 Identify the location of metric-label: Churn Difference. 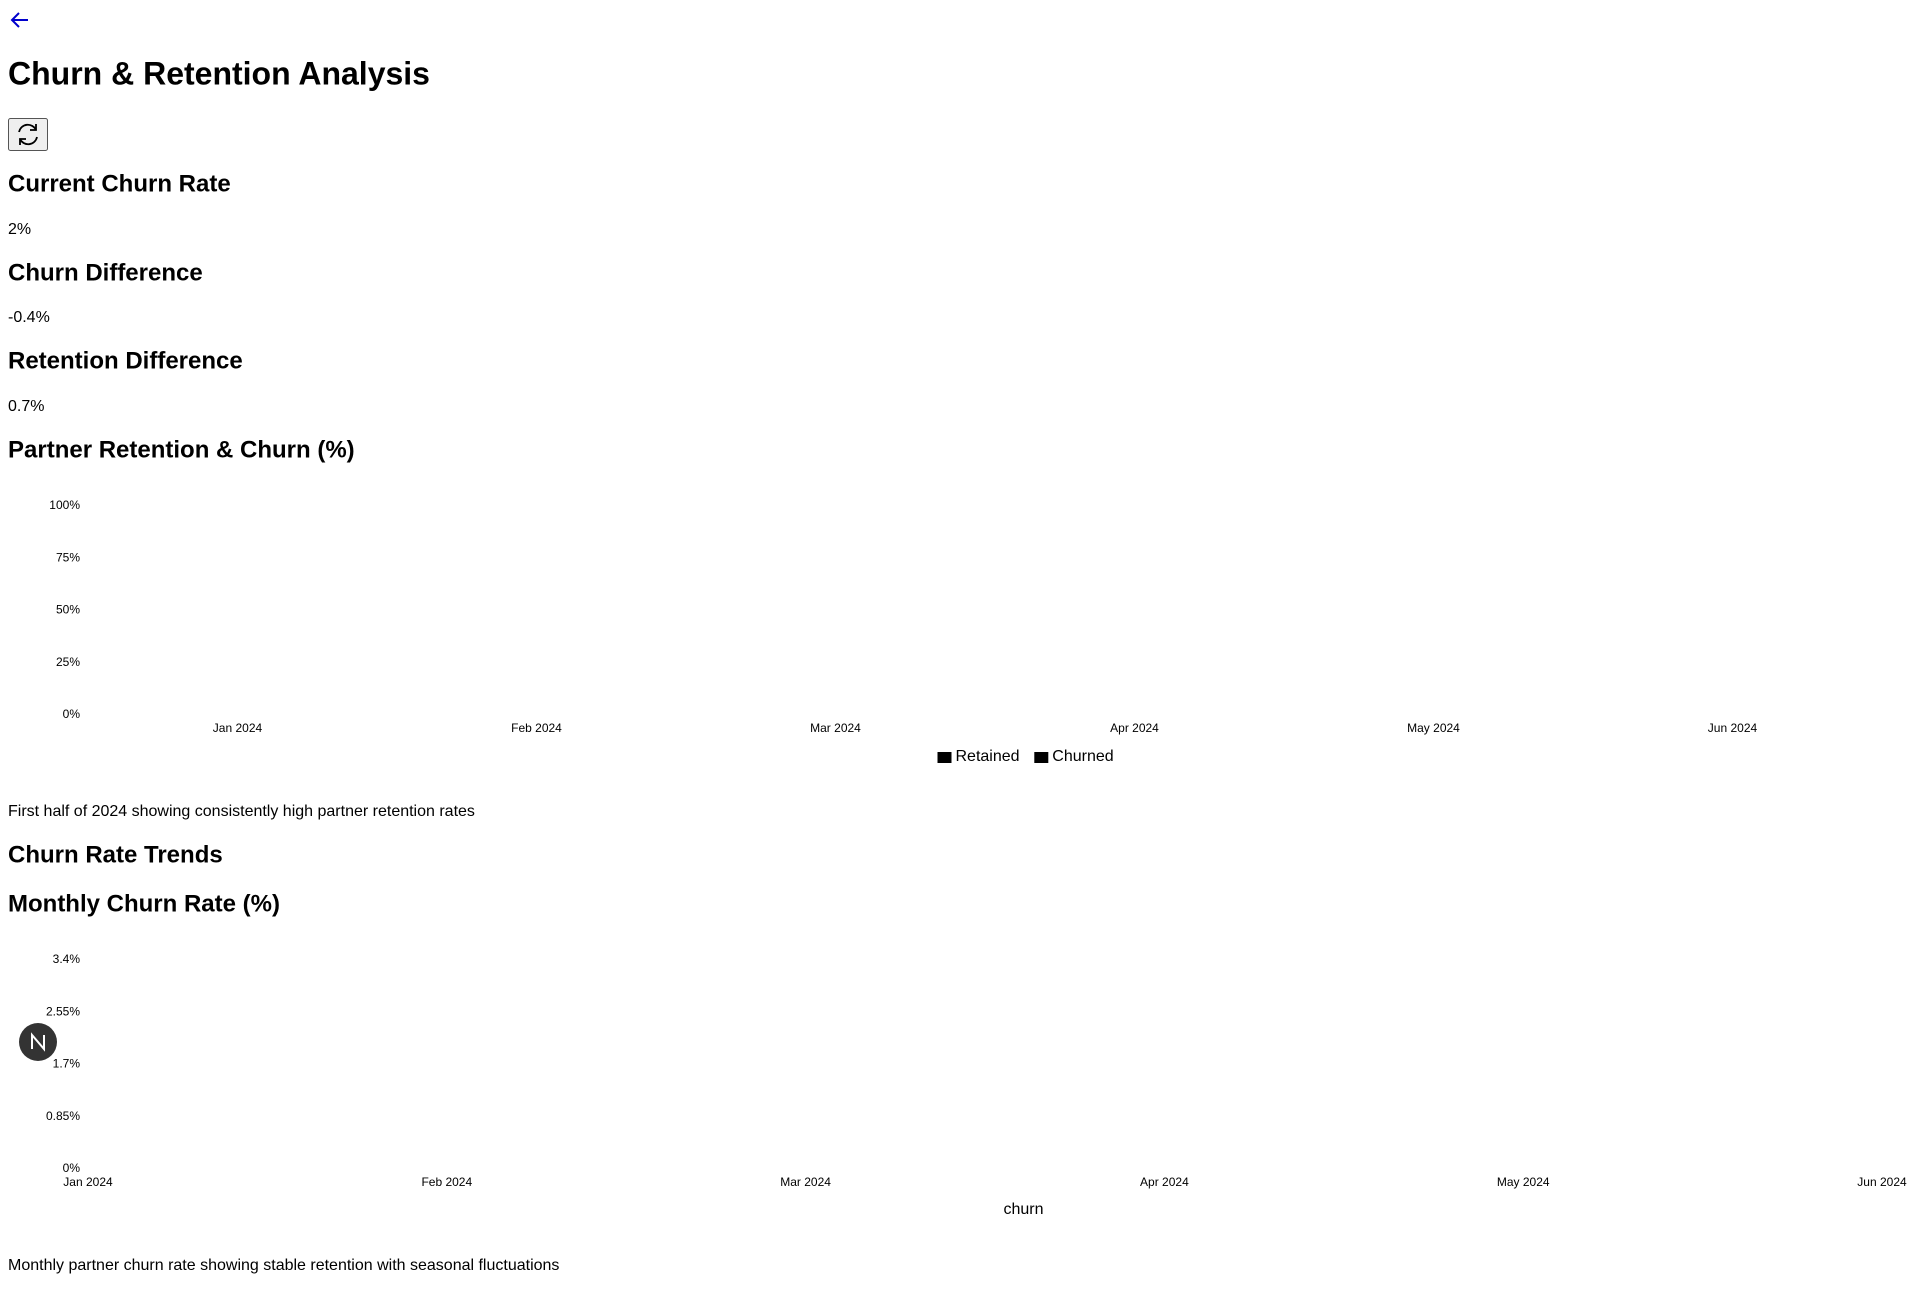
(105, 272).